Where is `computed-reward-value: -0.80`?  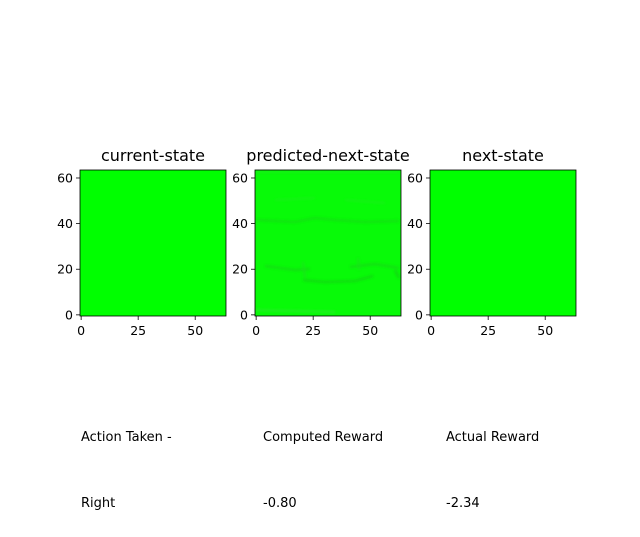
computed-reward-value: -0.80 is located at coordinates (280, 503).